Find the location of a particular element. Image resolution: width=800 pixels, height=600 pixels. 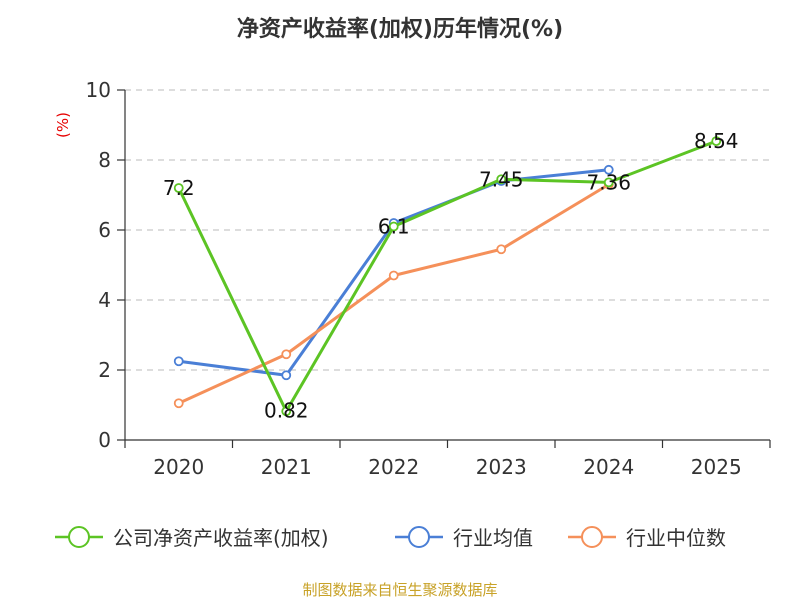

legend: 公司净资产收益率(加权) 行业均值 行业中位数 is located at coordinates (390, 538).